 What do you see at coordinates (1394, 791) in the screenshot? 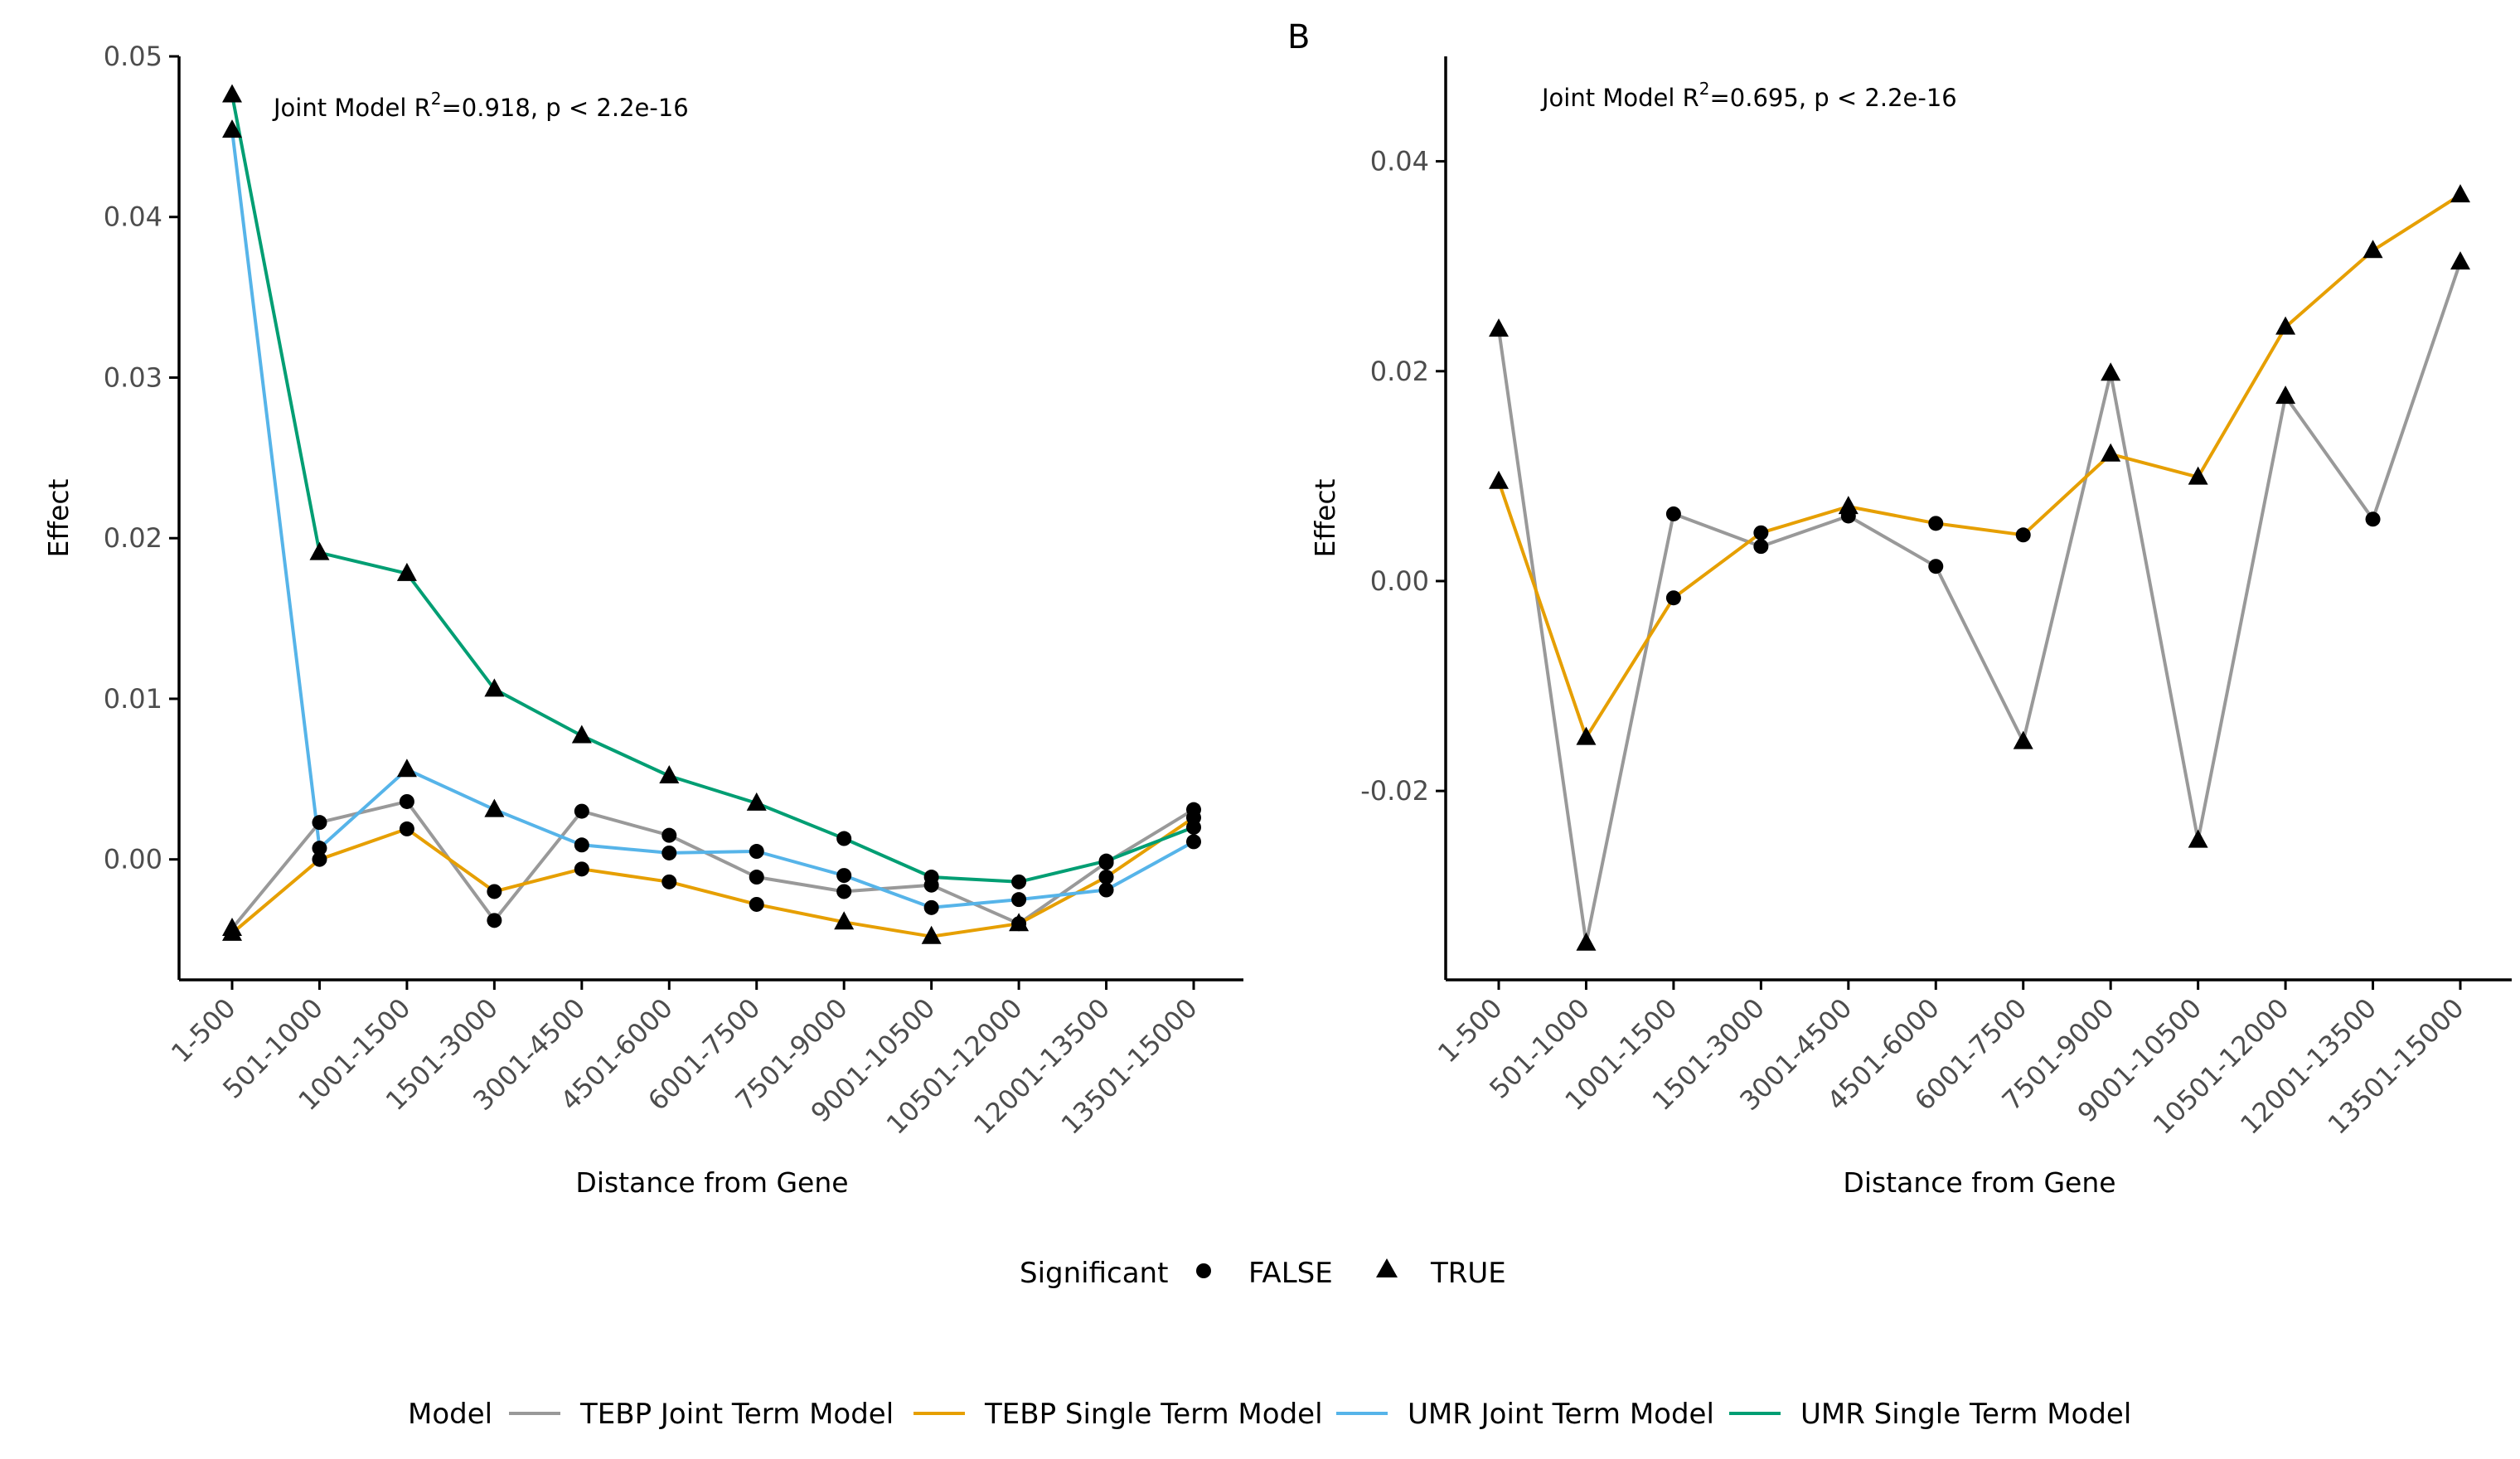
I see `y-tick-label: -0.02` at bounding box center [1394, 791].